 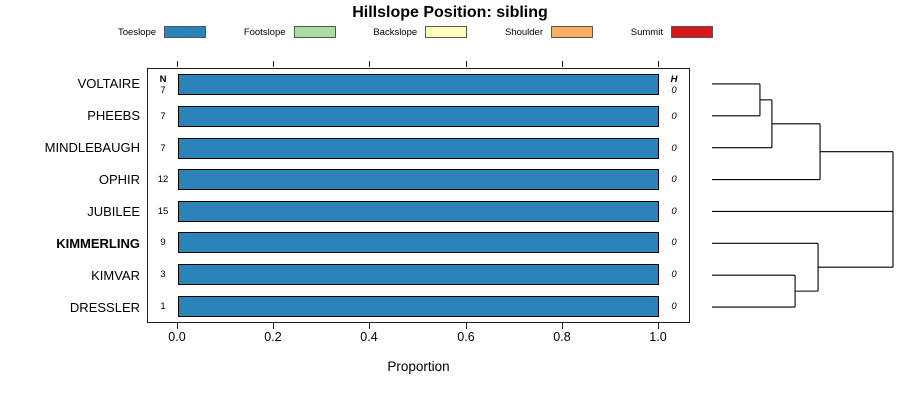 I want to click on legend-item-shoulder: Shoulder, so click(x=549, y=32).